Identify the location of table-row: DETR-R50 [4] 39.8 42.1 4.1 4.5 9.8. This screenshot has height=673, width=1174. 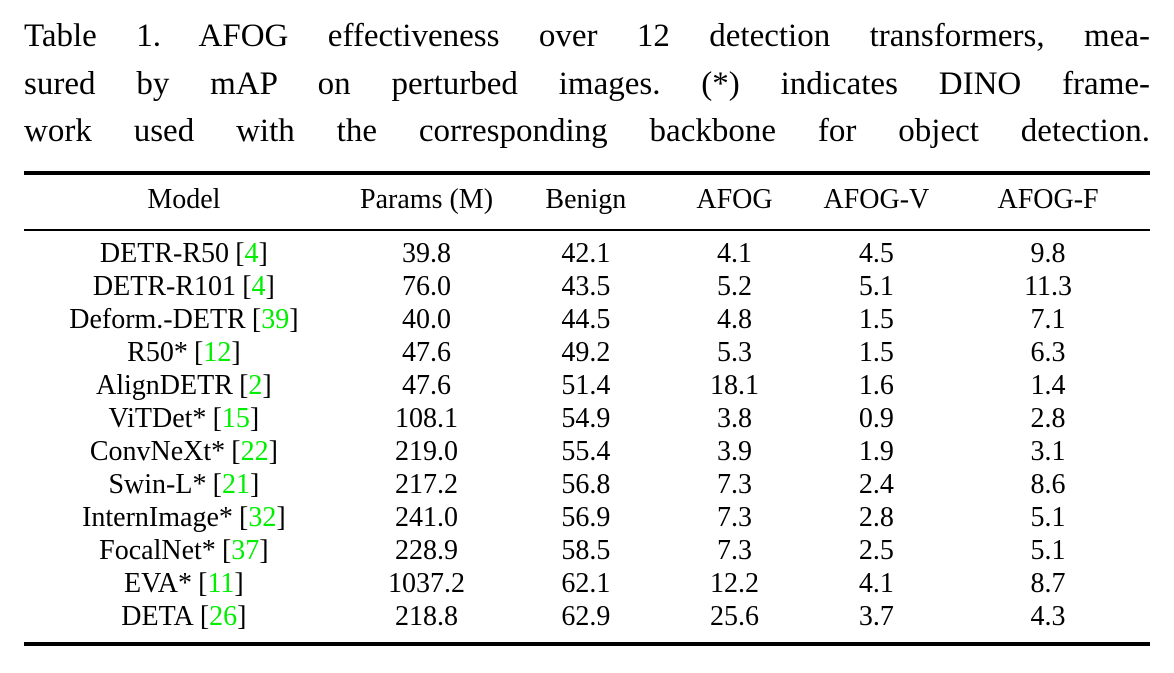
(587, 253).